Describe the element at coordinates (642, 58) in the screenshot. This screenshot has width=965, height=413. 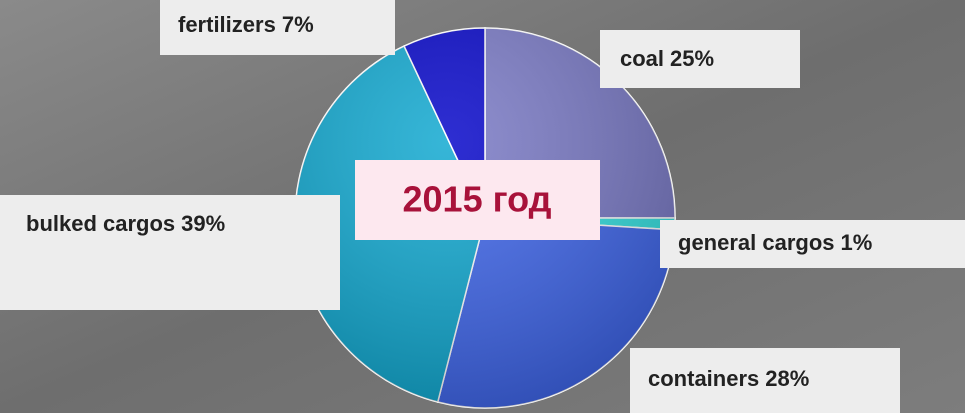
I see `slice-category: coal` at that location.